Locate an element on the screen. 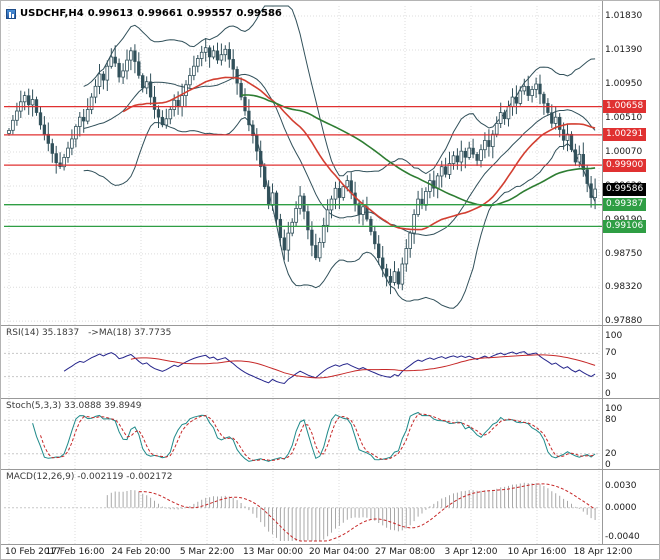  ohlc-close: 0.99586 is located at coordinates (259, 13).